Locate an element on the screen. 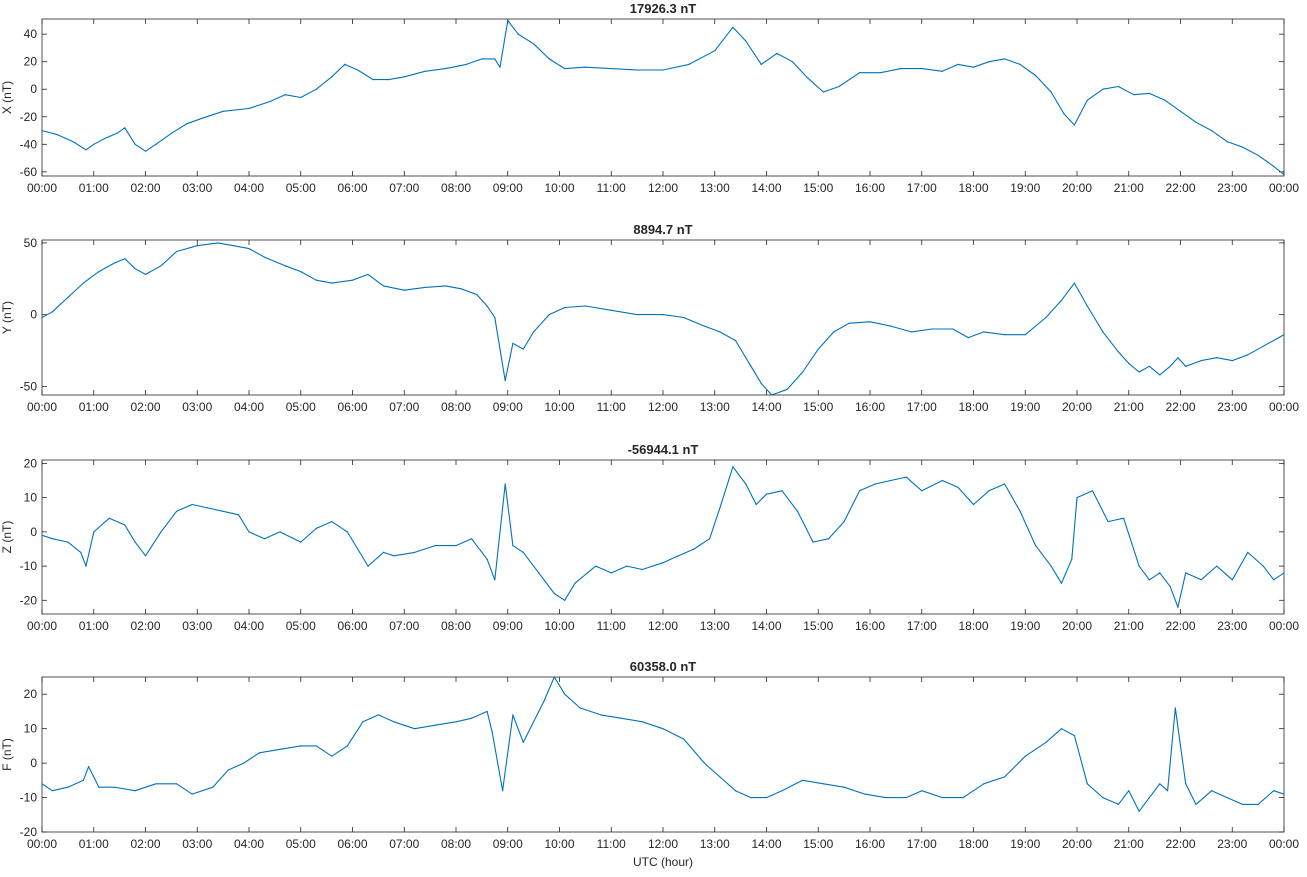  y-tick-label: 20 is located at coordinates (31, 463).